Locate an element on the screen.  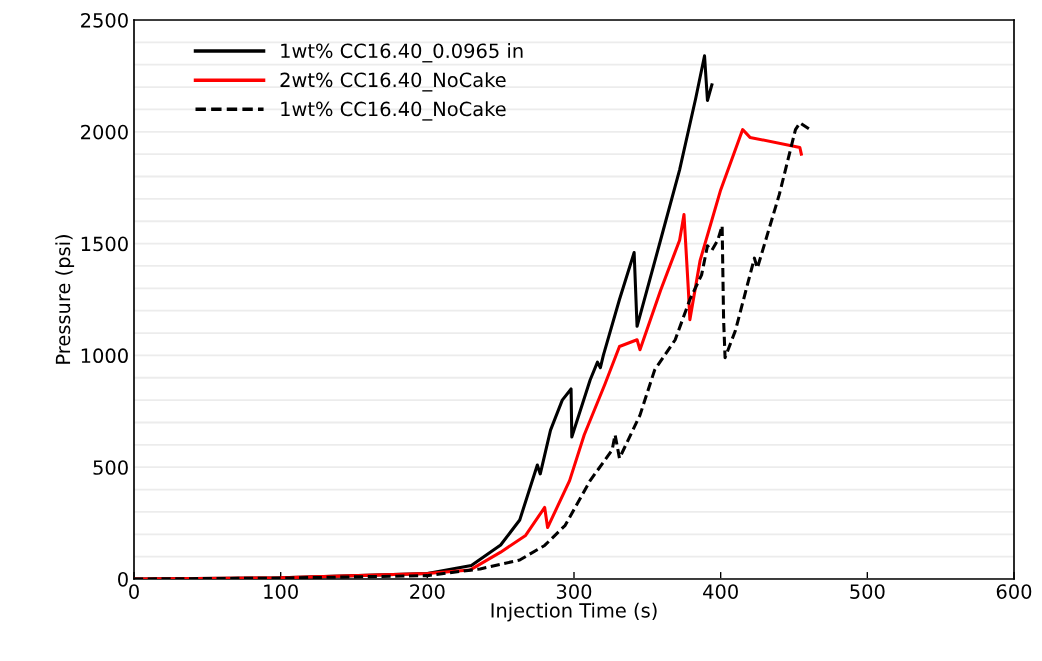
x-tick-label: 0 is located at coordinates (134, 591).